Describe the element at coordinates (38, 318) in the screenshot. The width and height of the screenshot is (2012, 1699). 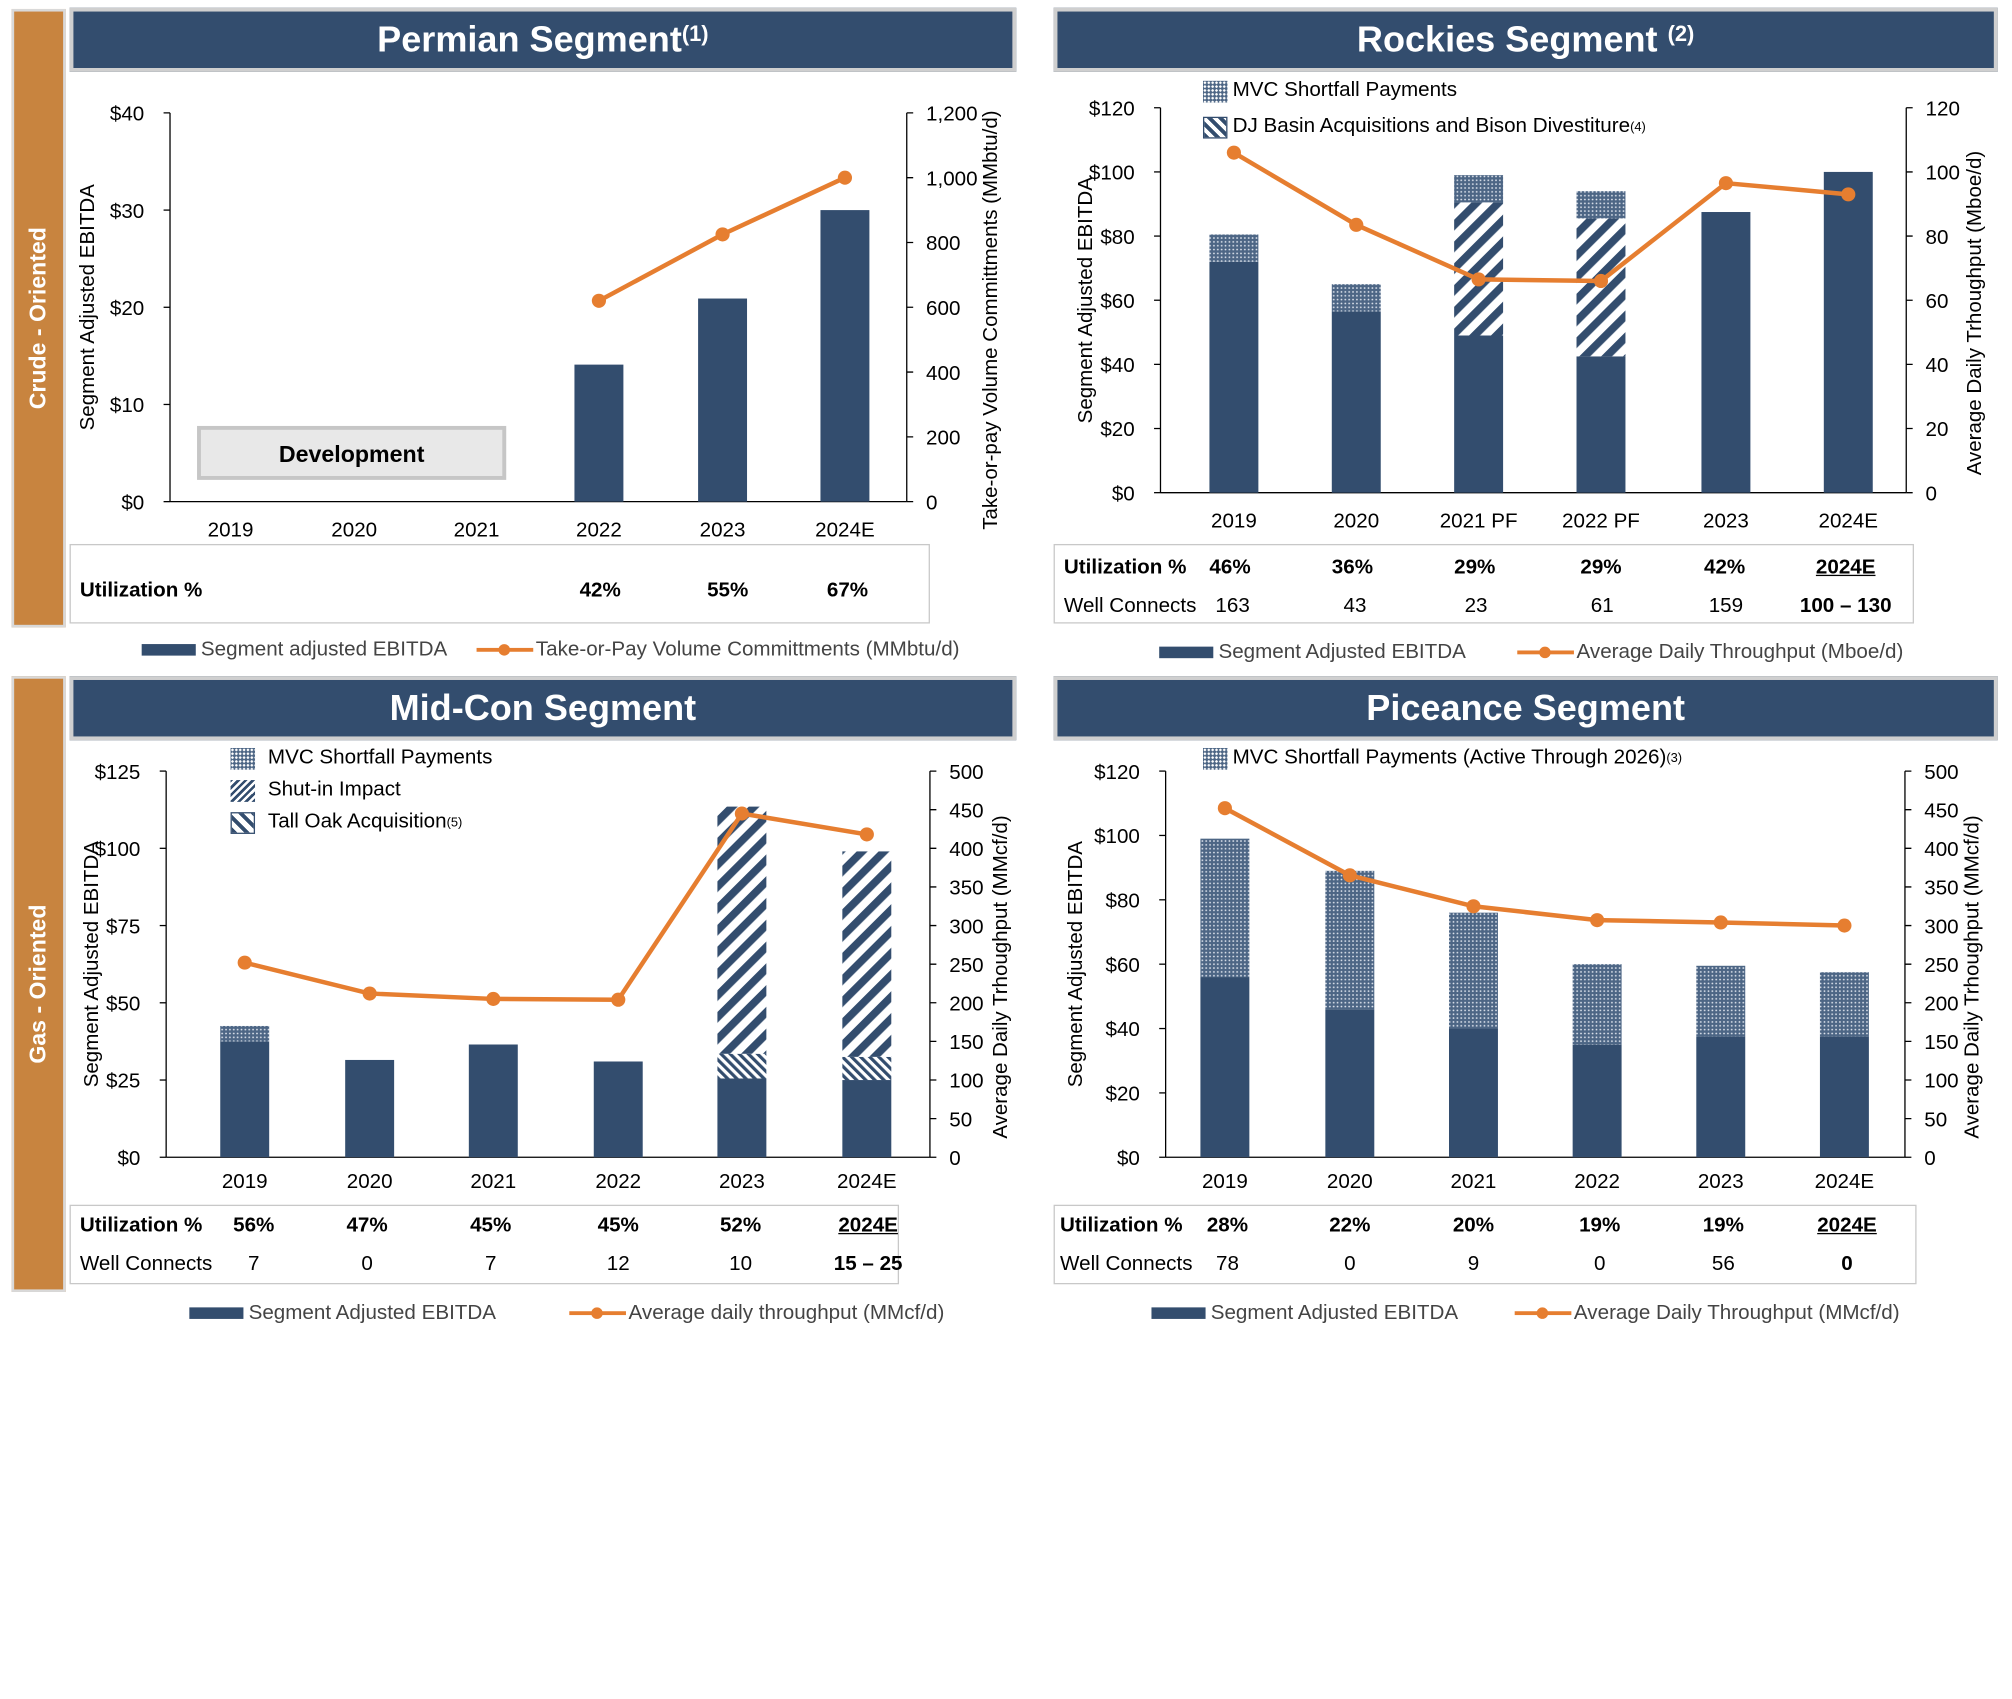
I see `crude-oriented-label: Crude - Oriented` at that location.